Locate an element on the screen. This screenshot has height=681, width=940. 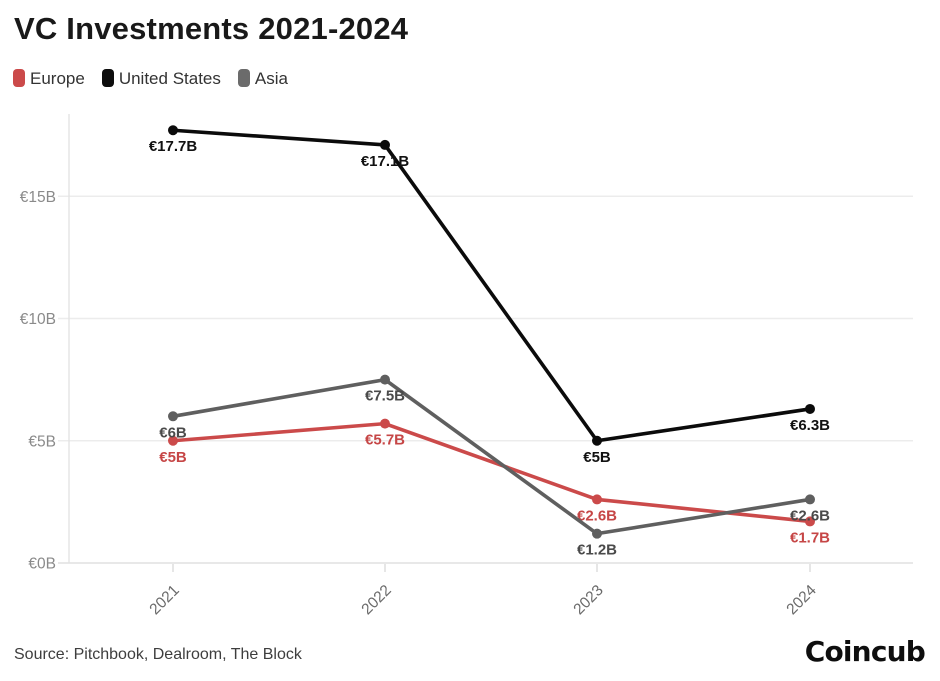
series-europe: €5B €5.7B €2.6B €1.7B is located at coordinates (494, 482).